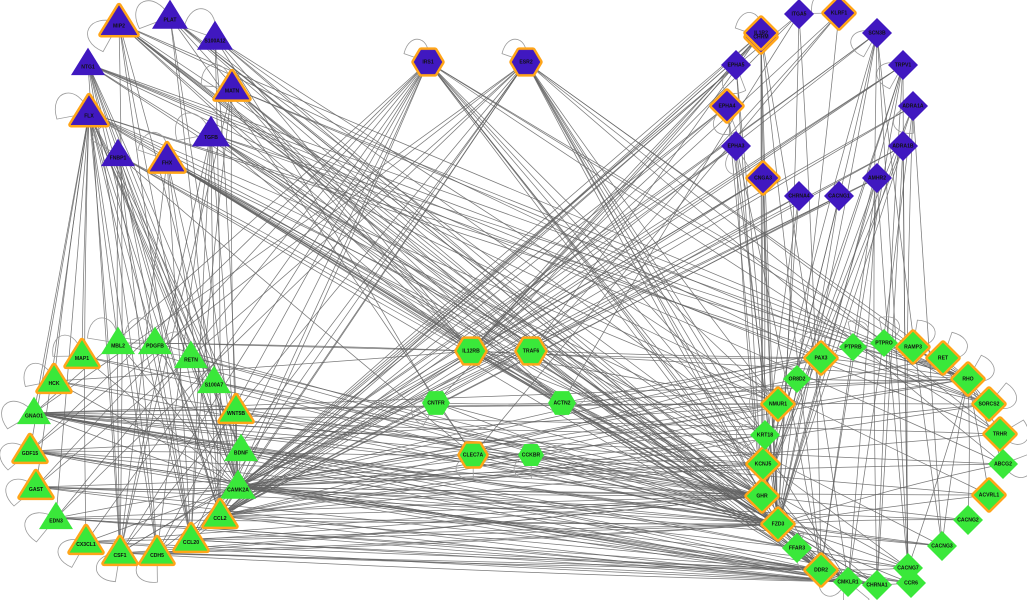  What do you see at coordinates (877, 585) in the screenshot?
I see `node-chrna1` at bounding box center [877, 585].